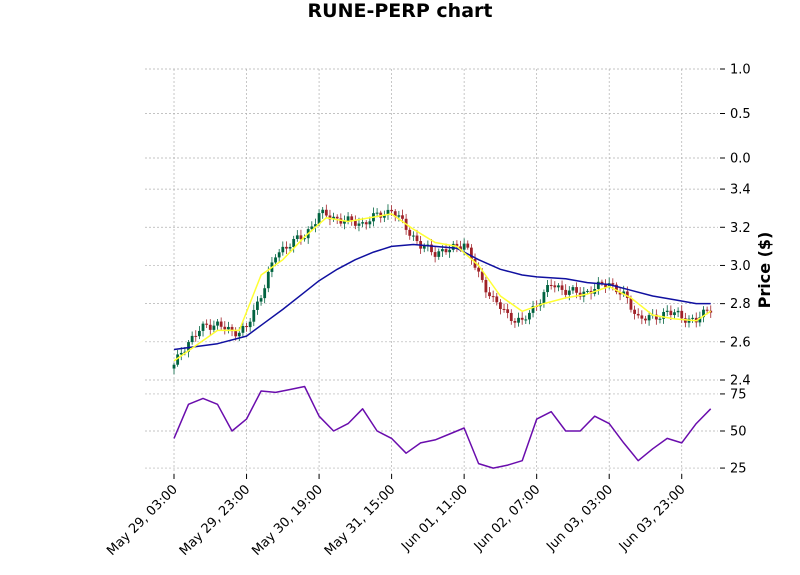 Image resolution: width=800 pixels, height=575 pixels. What do you see at coordinates (740, 381) in the screenshot?
I see `price-ytick-label: 2.4` at bounding box center [740, 381].